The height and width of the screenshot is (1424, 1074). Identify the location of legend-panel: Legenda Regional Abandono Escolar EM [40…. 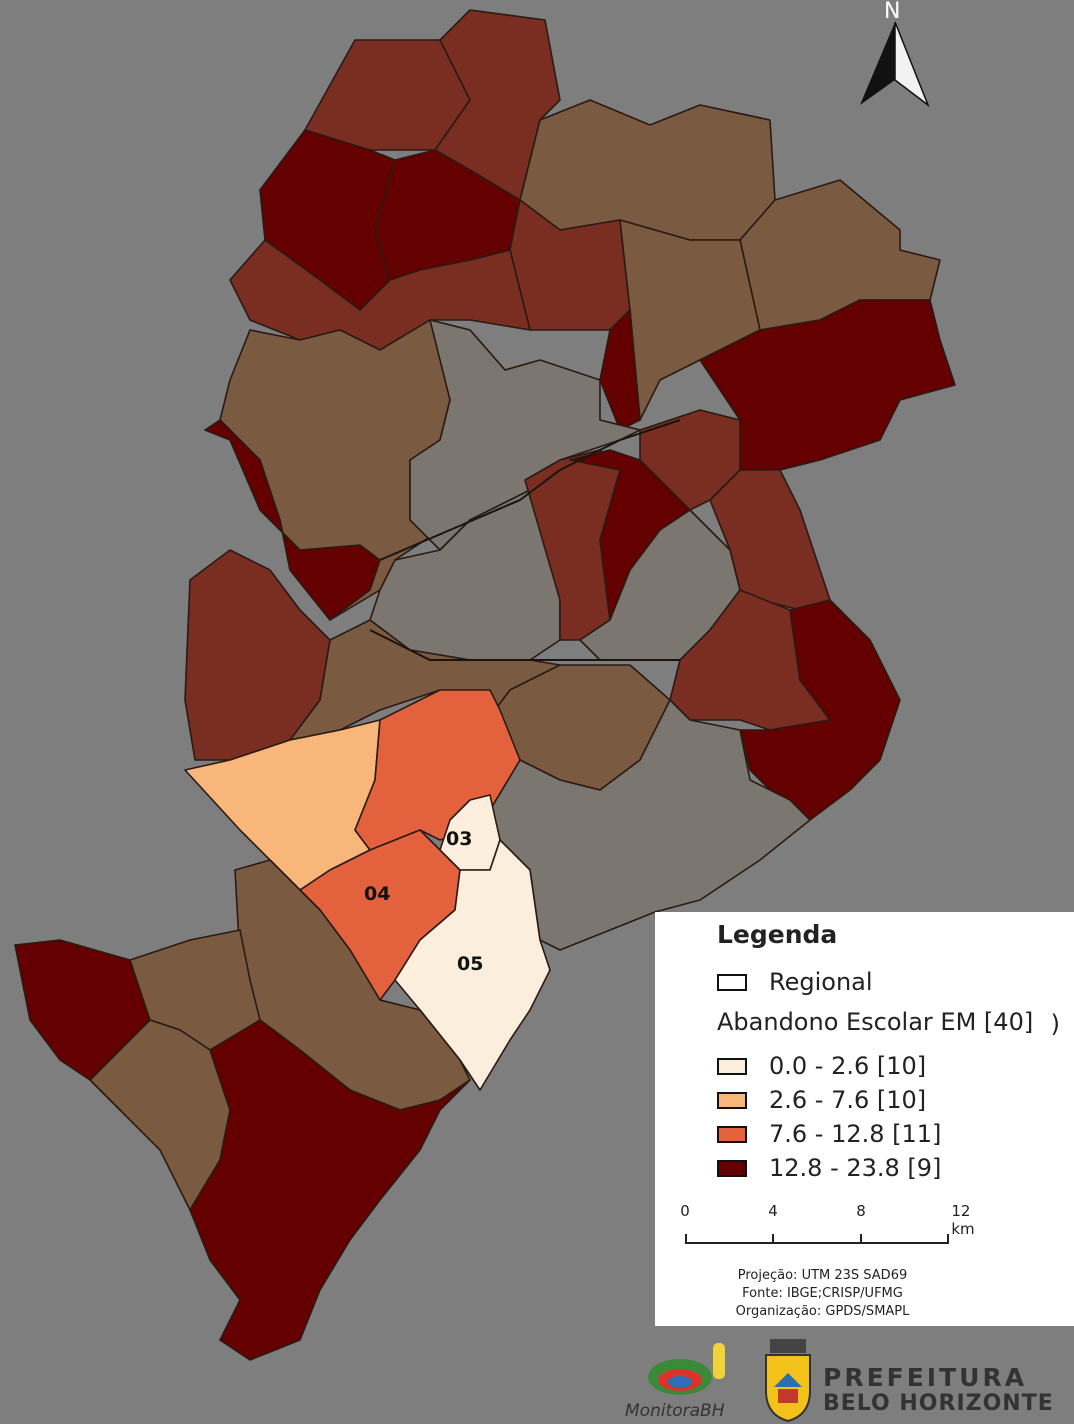
(864, 1119).